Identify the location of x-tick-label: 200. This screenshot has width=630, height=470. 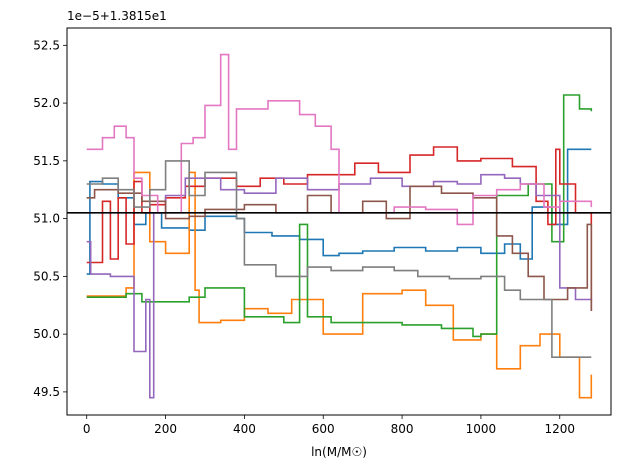
(165, 429).